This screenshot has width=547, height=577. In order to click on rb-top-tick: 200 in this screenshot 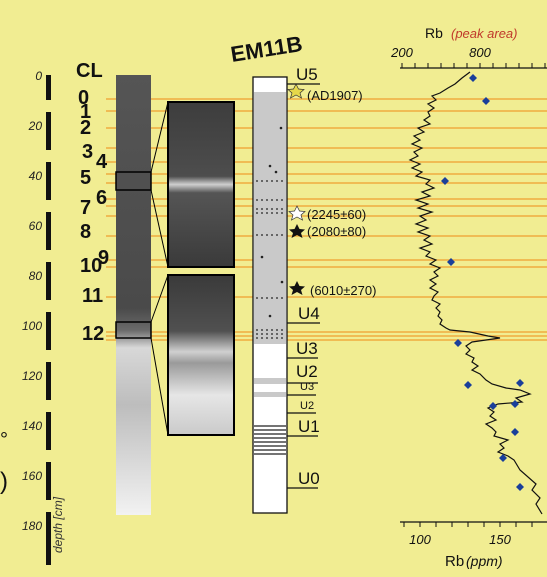, I will do `click(401, 52)`.